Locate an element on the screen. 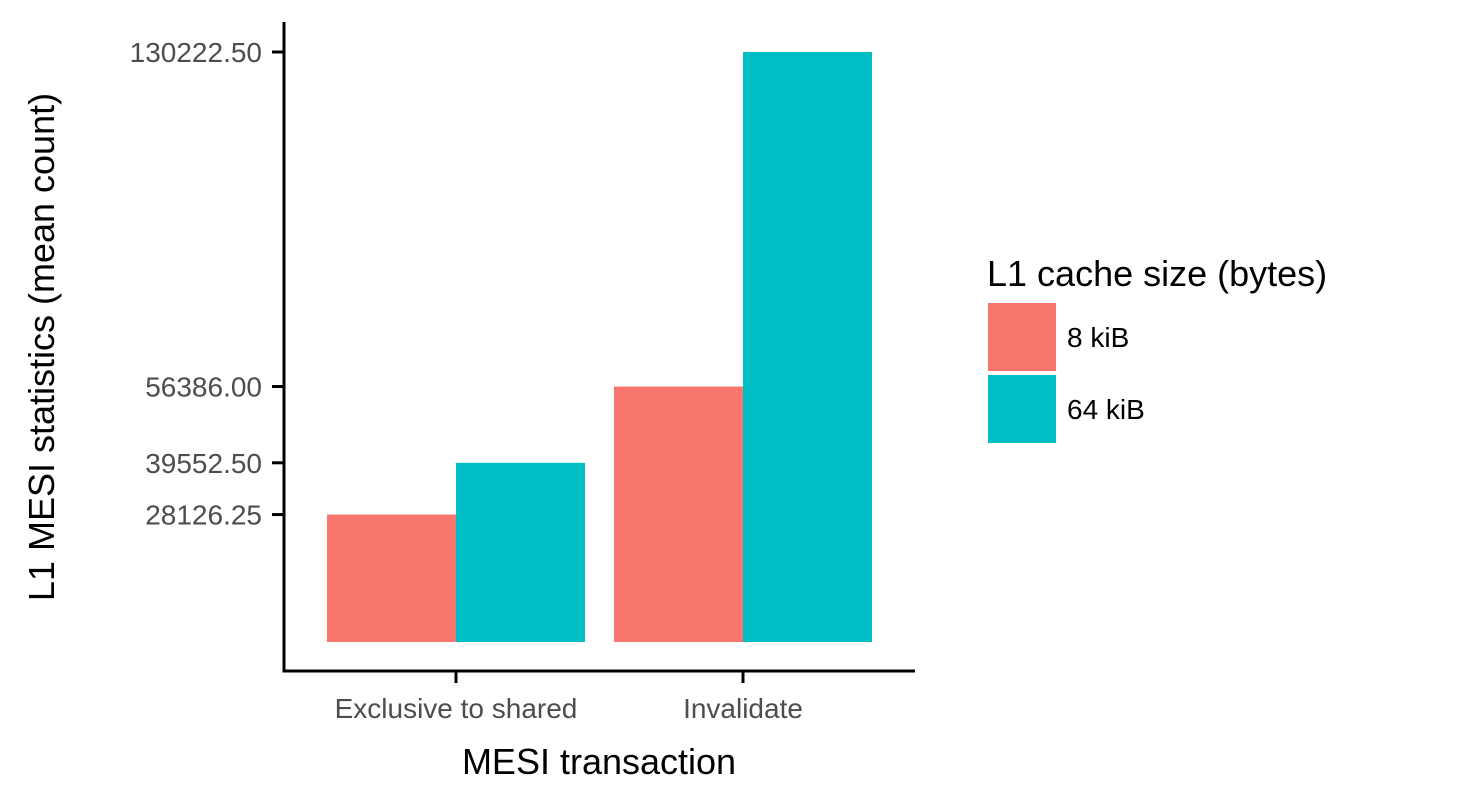  y-tick-label-3: 130222.50 is located at coordinates (196, 52).